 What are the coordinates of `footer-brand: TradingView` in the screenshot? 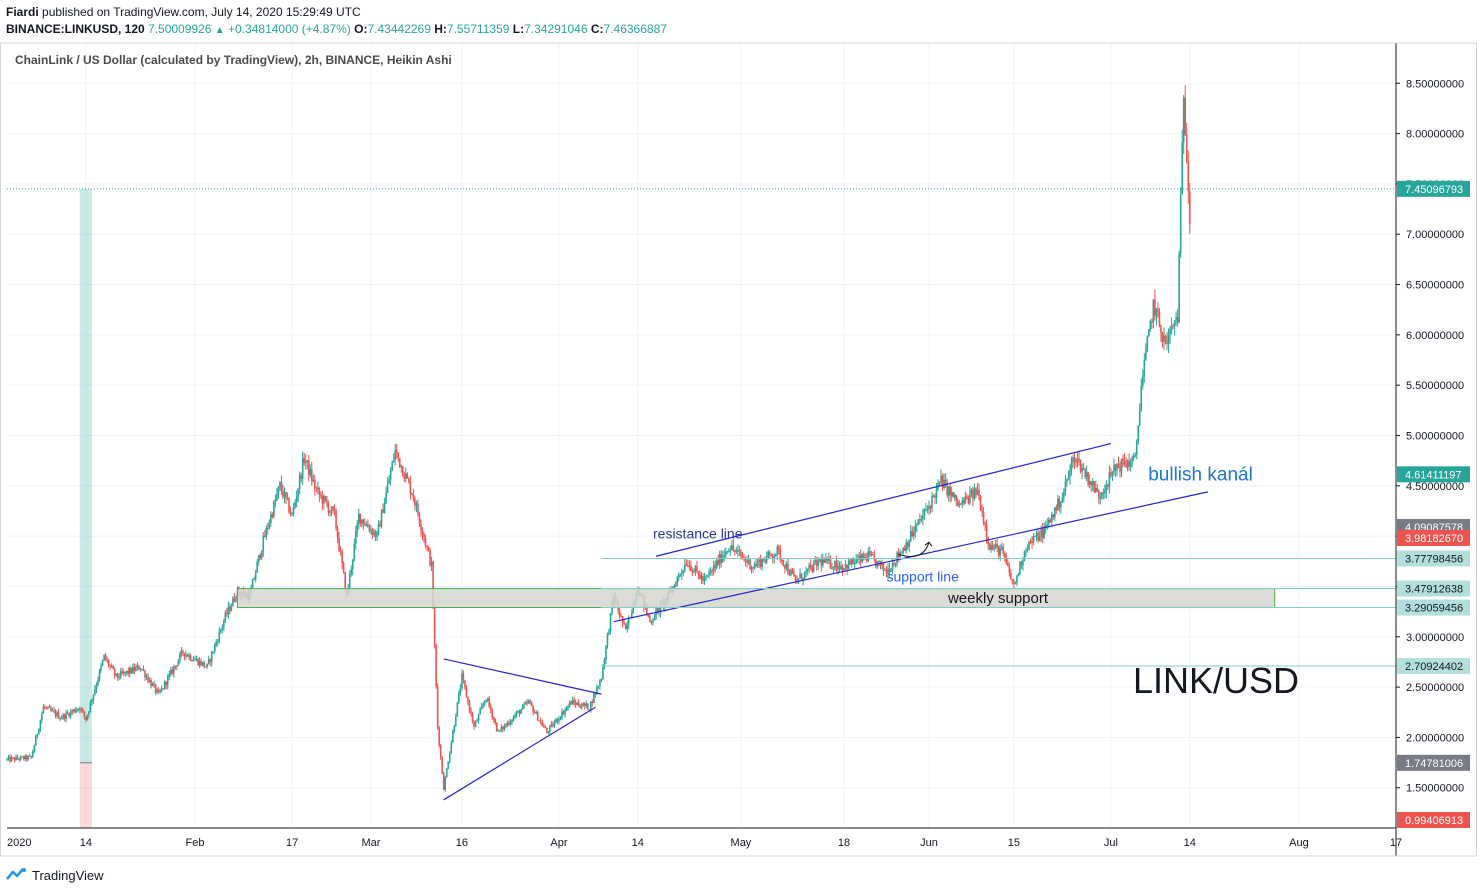 It's located at (55, 875).